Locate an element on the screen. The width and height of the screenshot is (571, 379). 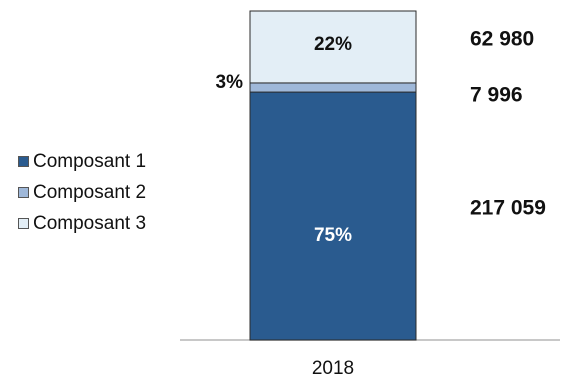
legend-item-composant-3: Composant 3 is located at coordinates (82, 223).